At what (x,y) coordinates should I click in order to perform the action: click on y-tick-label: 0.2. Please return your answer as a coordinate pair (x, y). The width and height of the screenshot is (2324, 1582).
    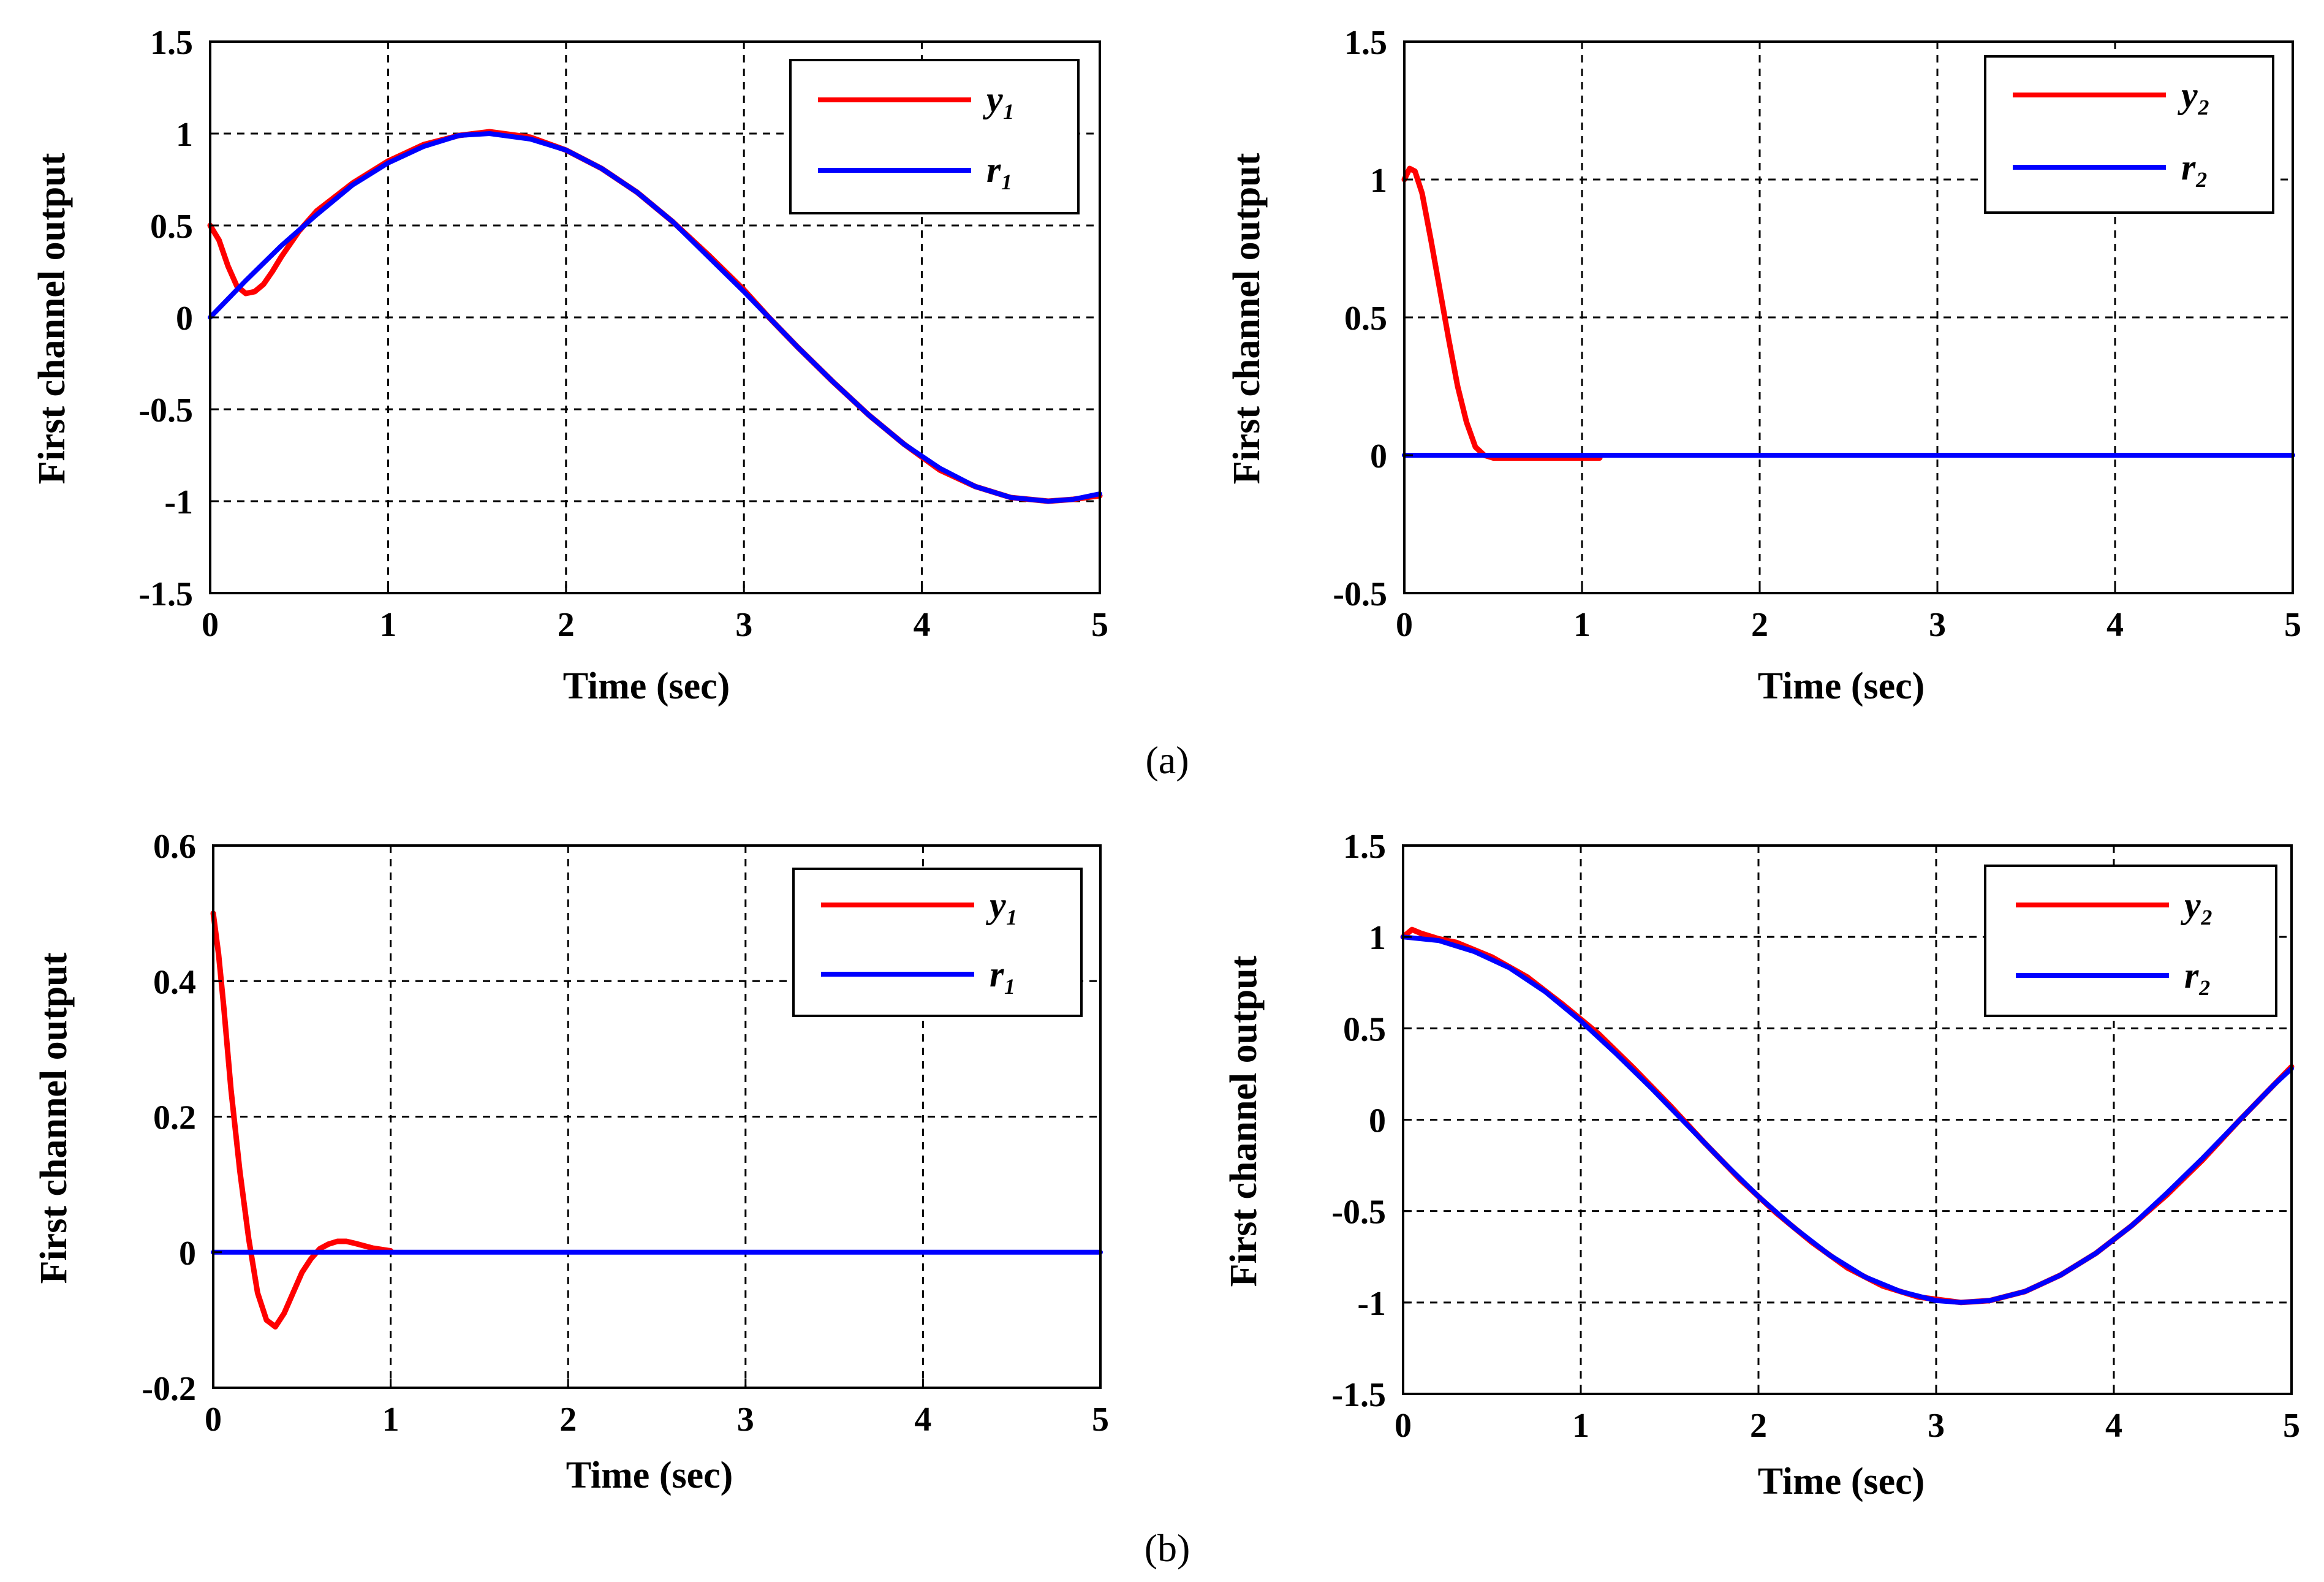
    Looking at the image, I should click on (174, 1118).